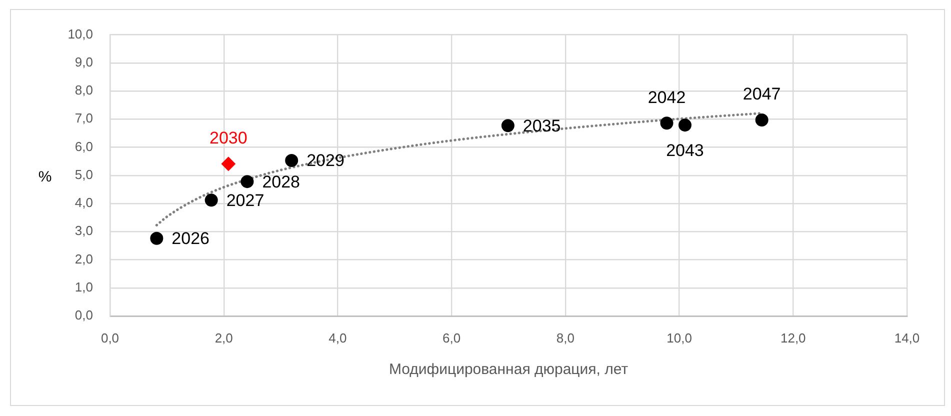  Describe the element at coordinates (228, 138) in the screenshot. I see `annotation: 2030` at that location.